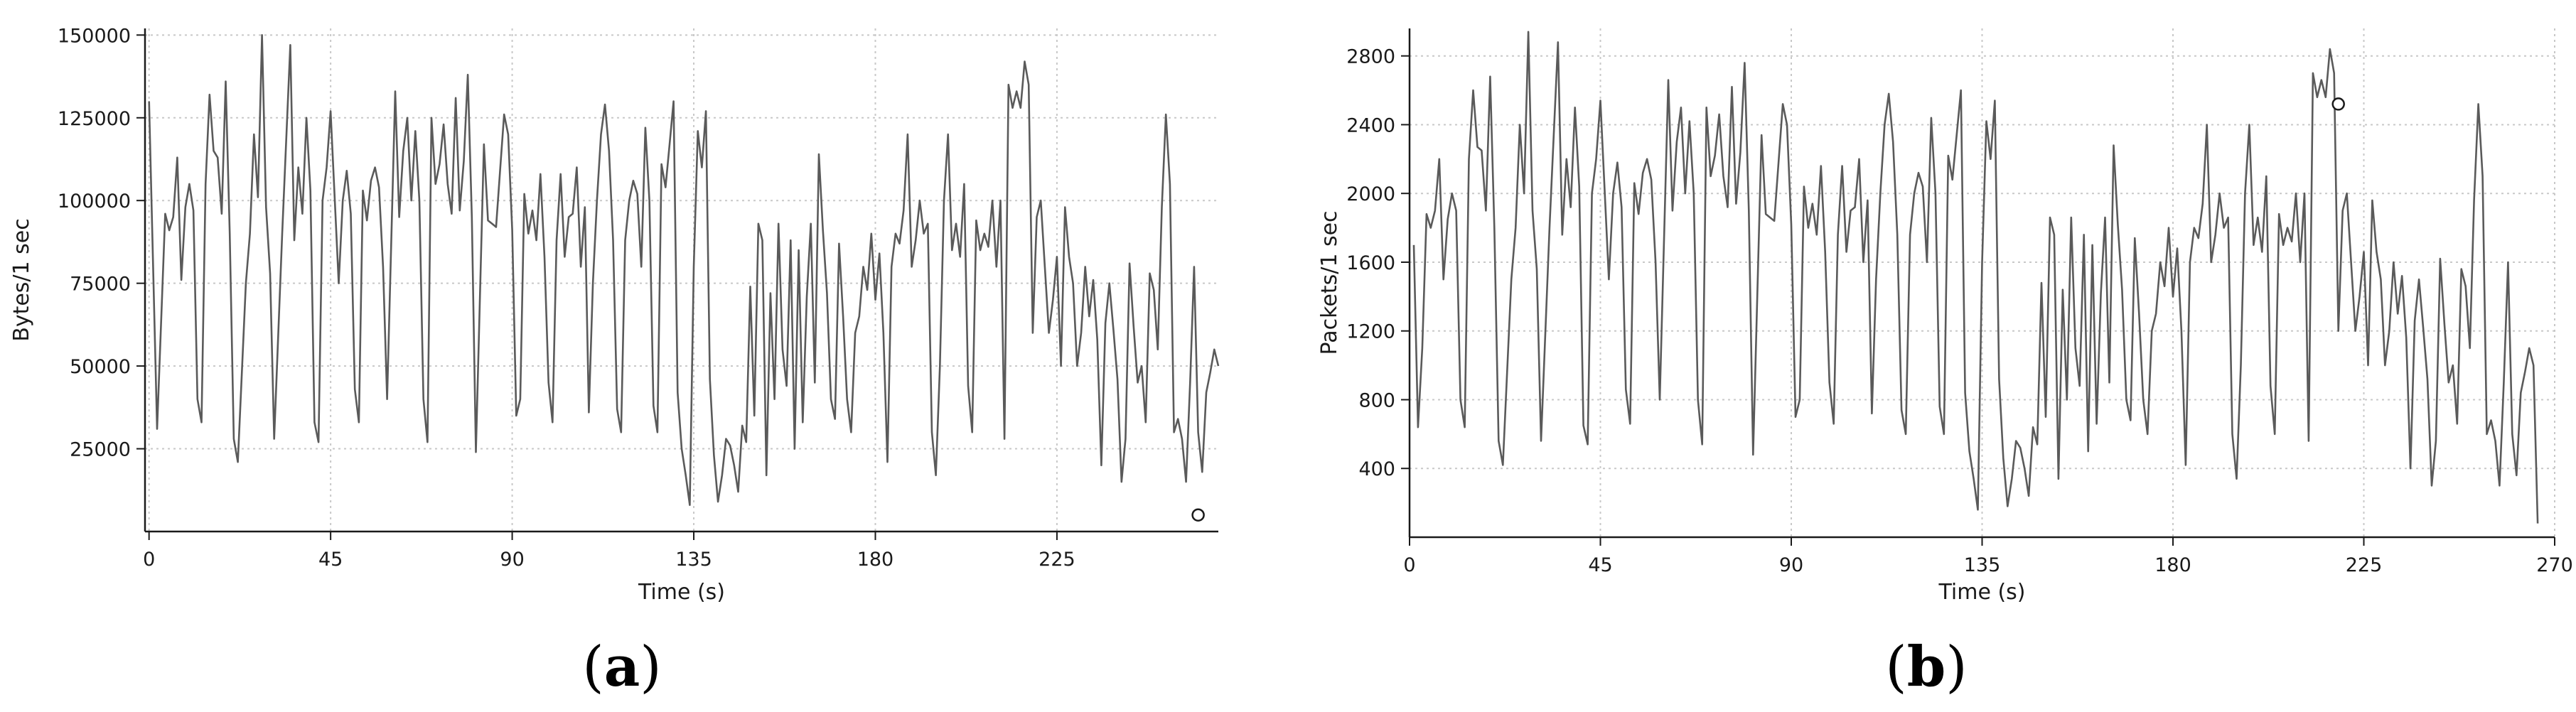 This screenshot has height=712, width=2576. What do you see at coordinates (21, 280) in the screenshot?
I see `chart-a-ylabel: Bytes/1 sec` at bounding box center [21, 280].